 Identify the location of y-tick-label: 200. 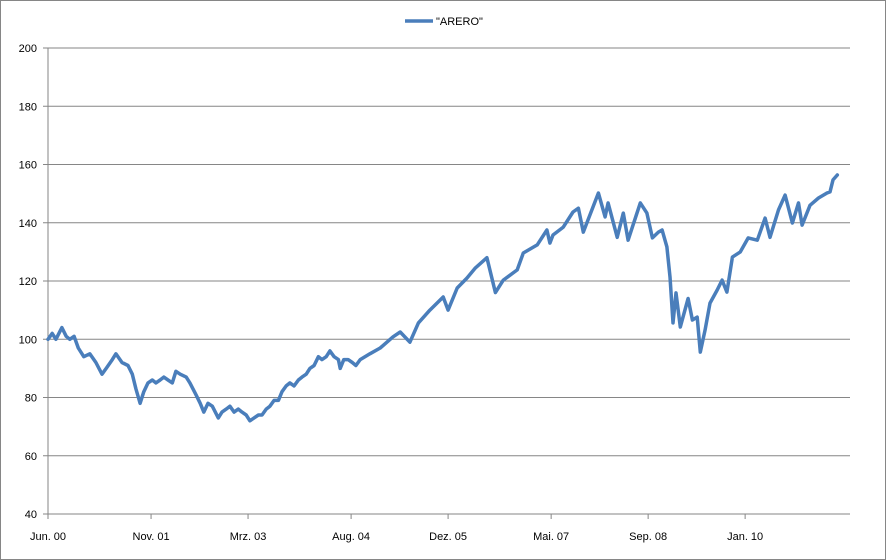
(28, 49).